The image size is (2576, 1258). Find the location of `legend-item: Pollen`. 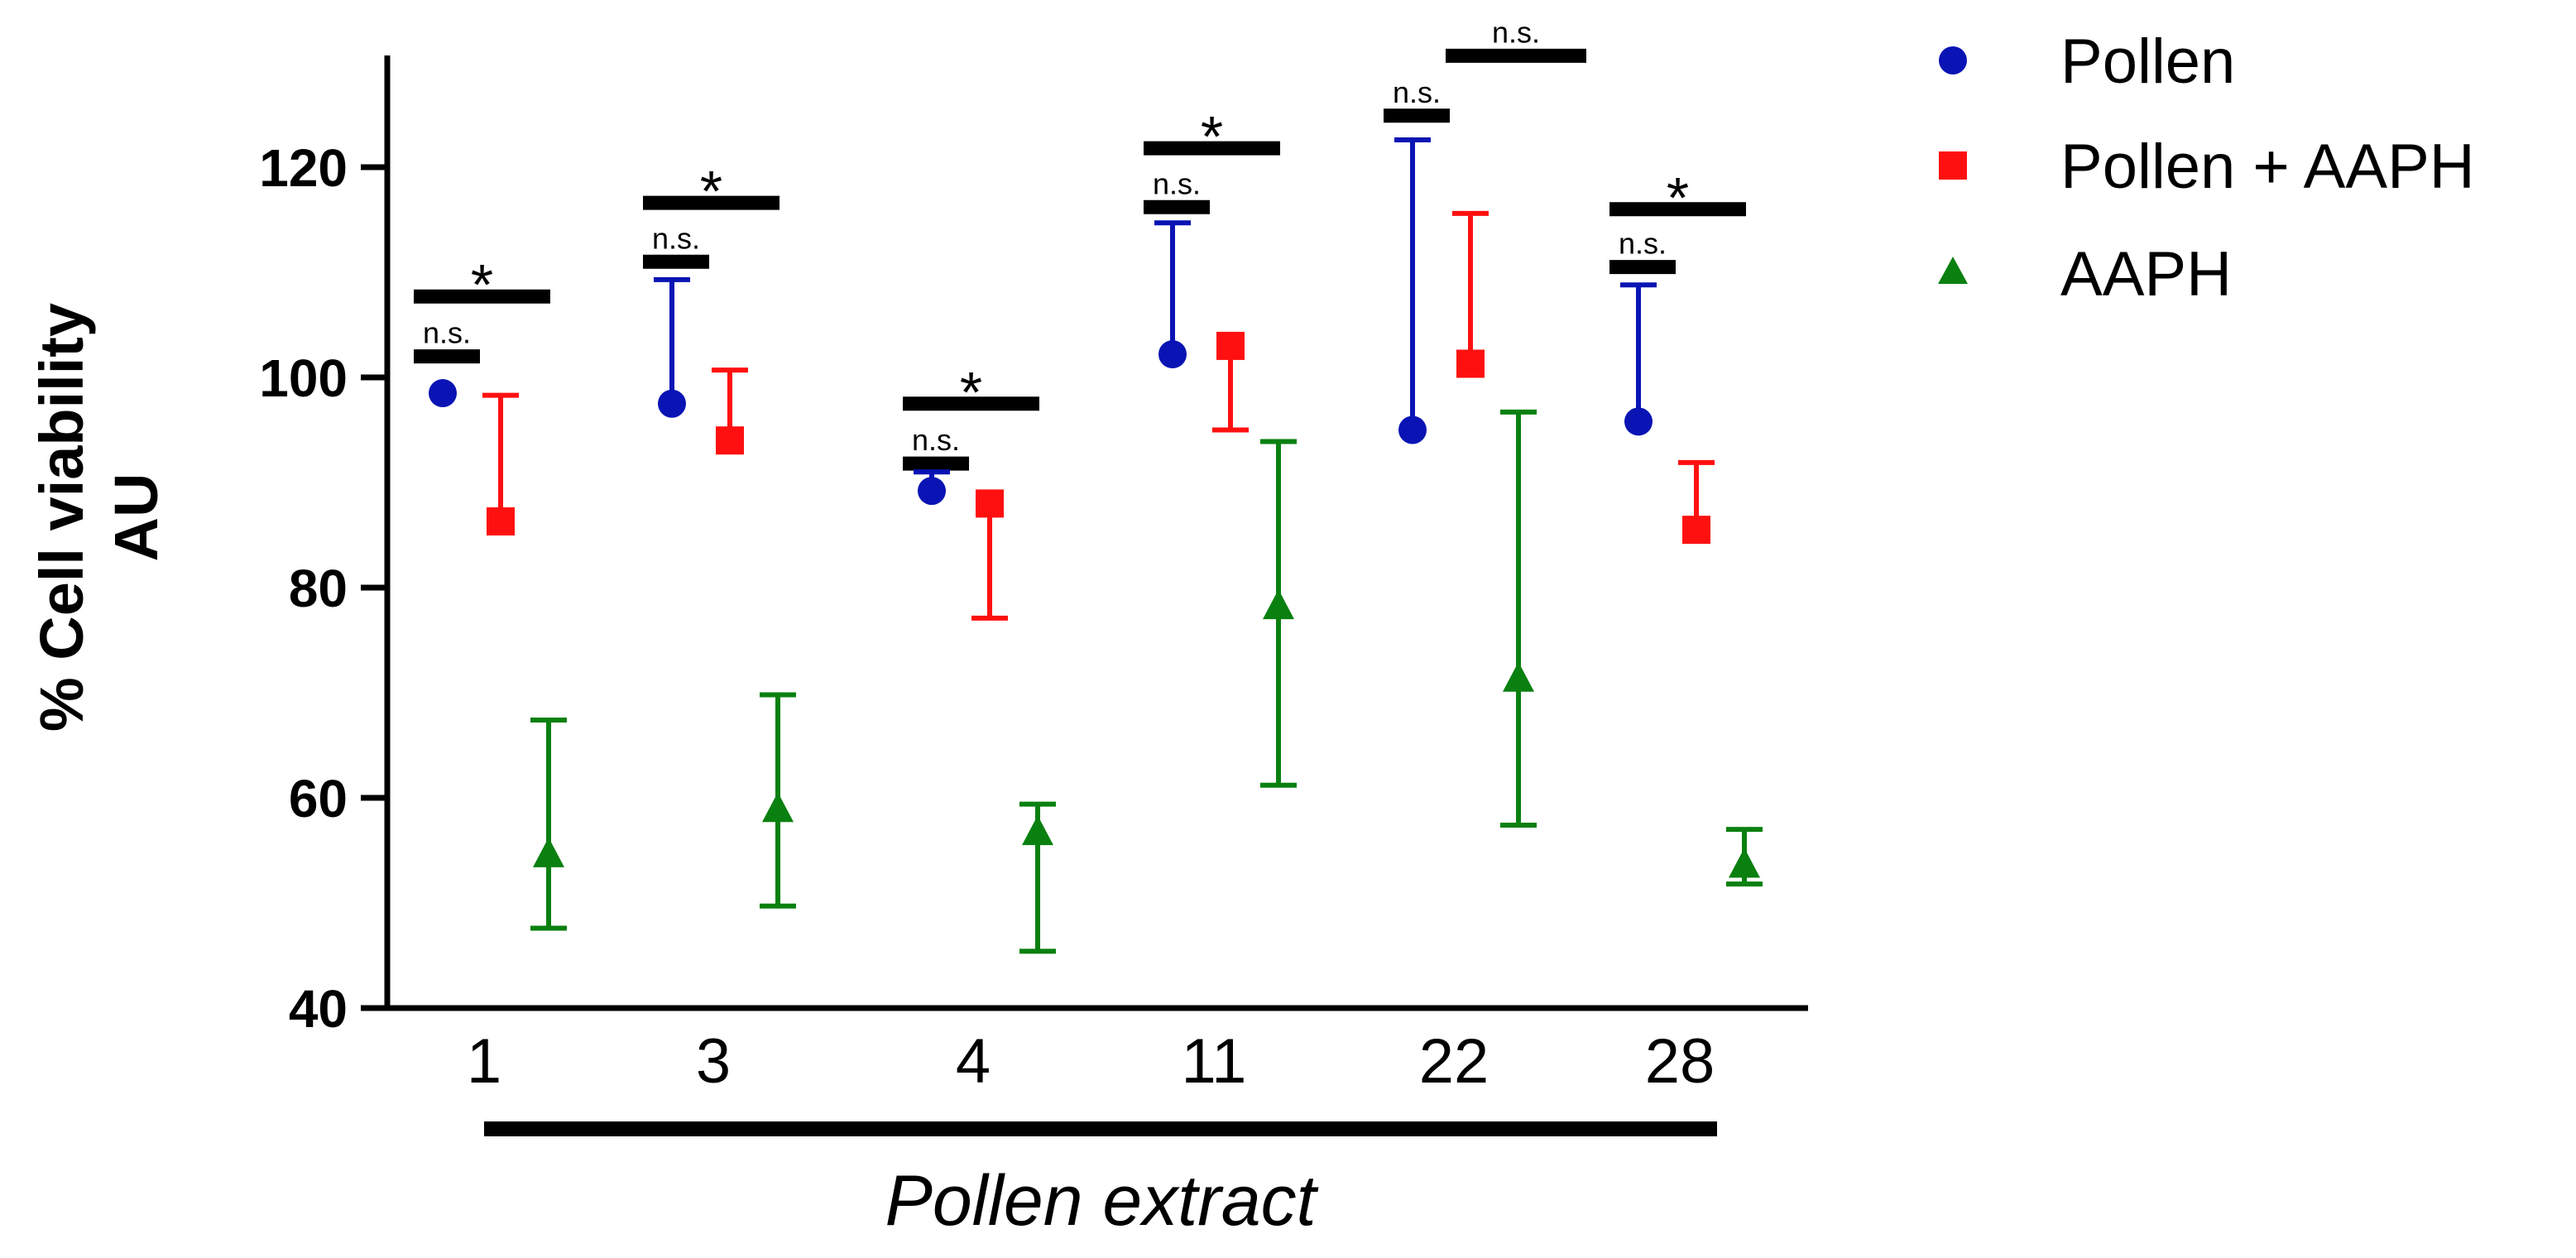

legend-item: Pollen is located at coordinates (2087, 62).